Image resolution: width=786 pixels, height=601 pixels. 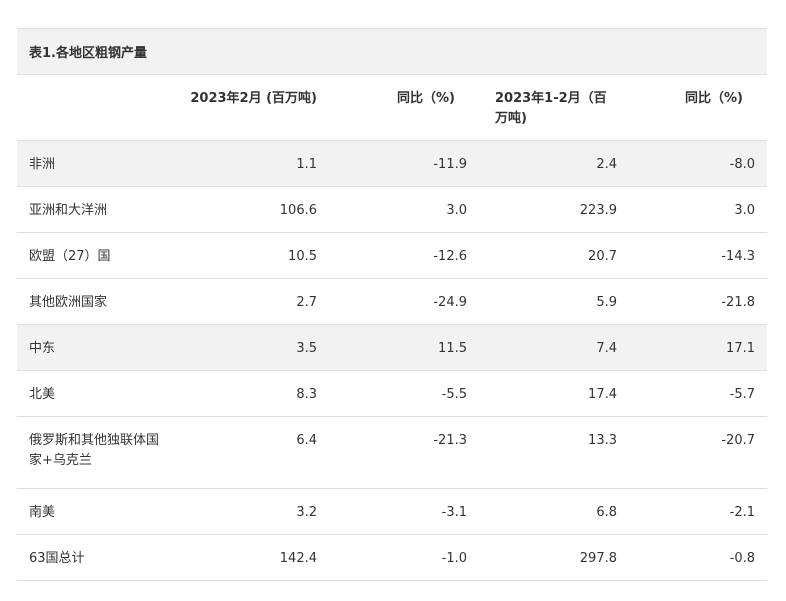 What do you see at coordinates (92, 301) in the screenshot?
I see `cell-region: 其他欧洲国家` at bounding box center [92, 301].